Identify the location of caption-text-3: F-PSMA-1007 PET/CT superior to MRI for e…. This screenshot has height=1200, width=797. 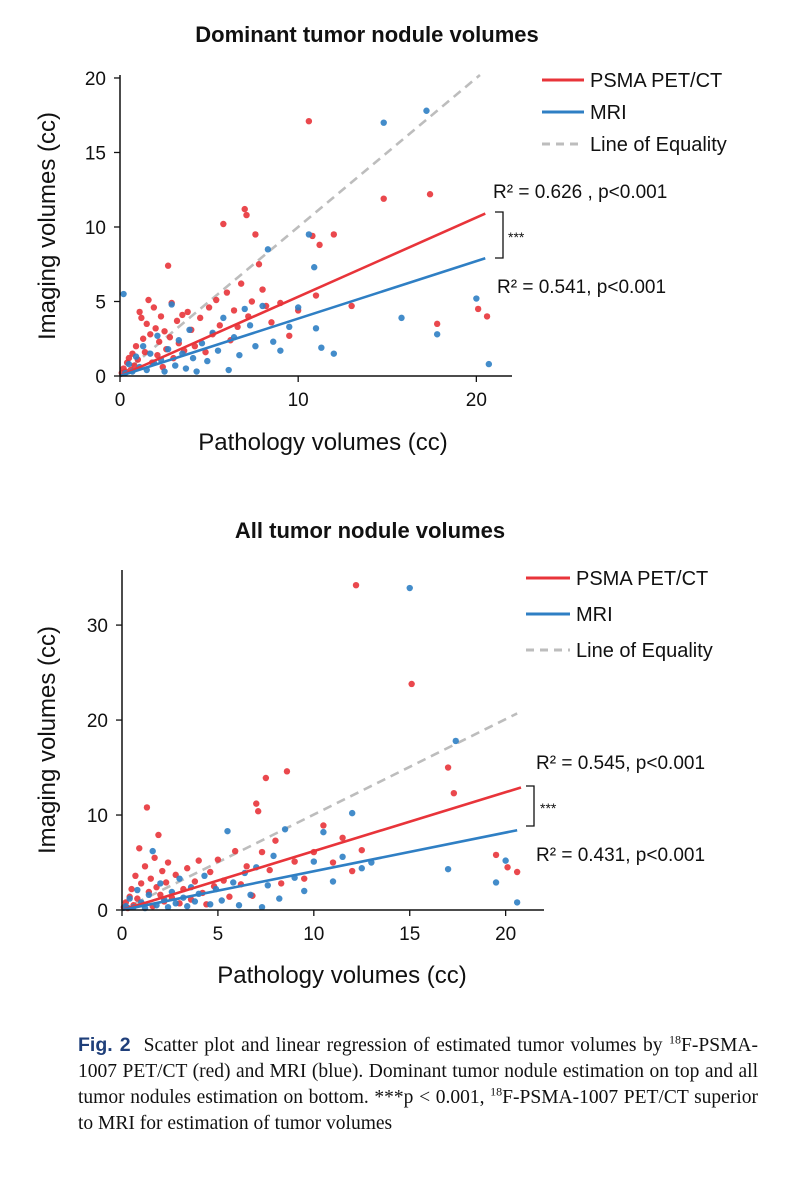
(418, 1110).